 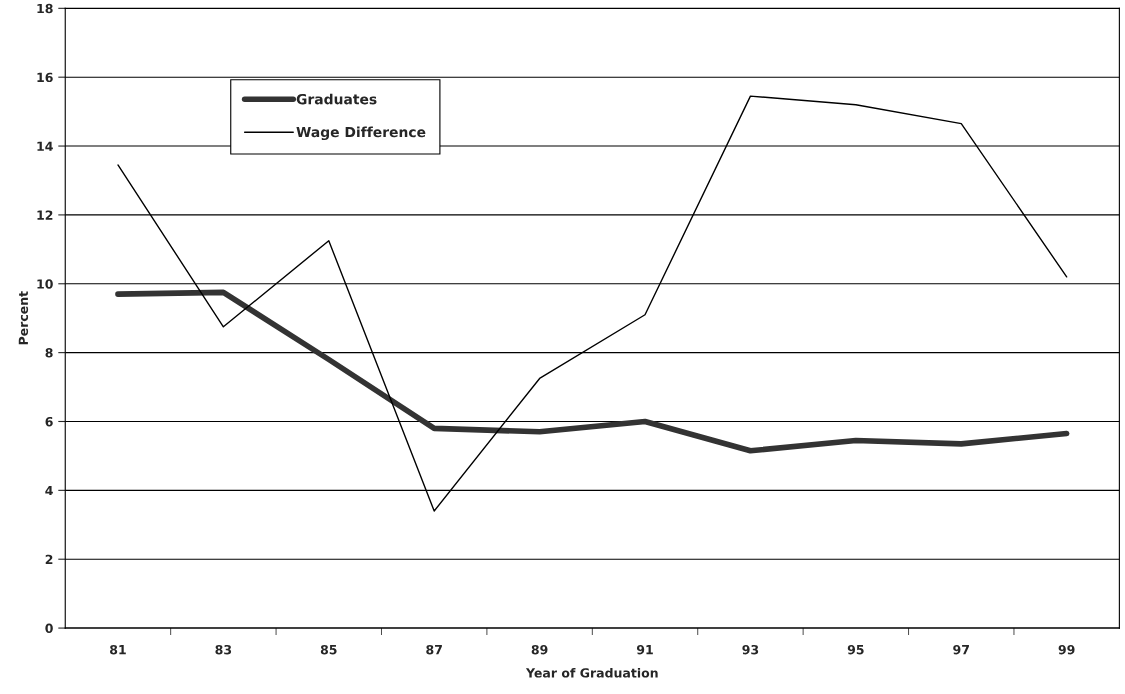 What do you see at coordinates (644, 649) in the screenshot?
I see `x-tick-label: 91` at bounding box center [644, 649].